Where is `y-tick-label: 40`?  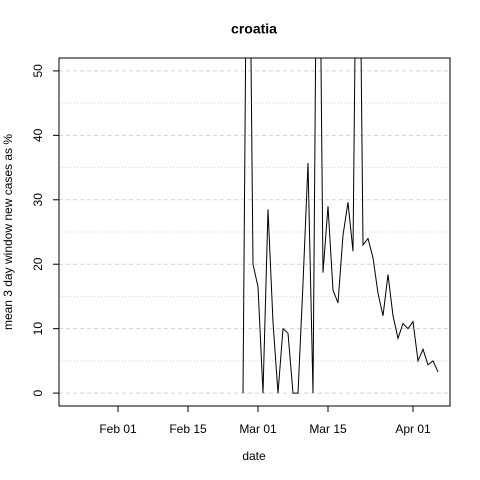
y-tick-label: 40 is located at coordinates (38, 135).